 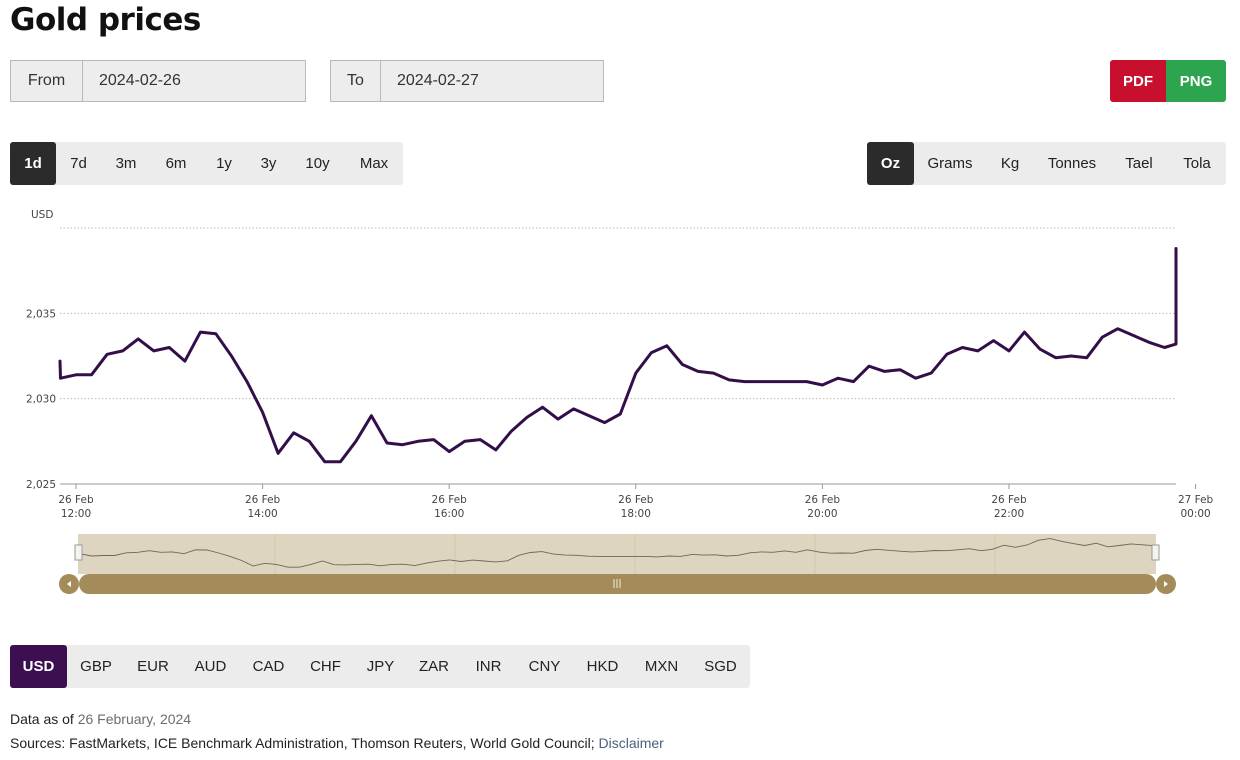 What do you see at coordinates (822, 514) in the screenshot?
I see `x-tick-label: 20:00` at bounding box center [822, 514].